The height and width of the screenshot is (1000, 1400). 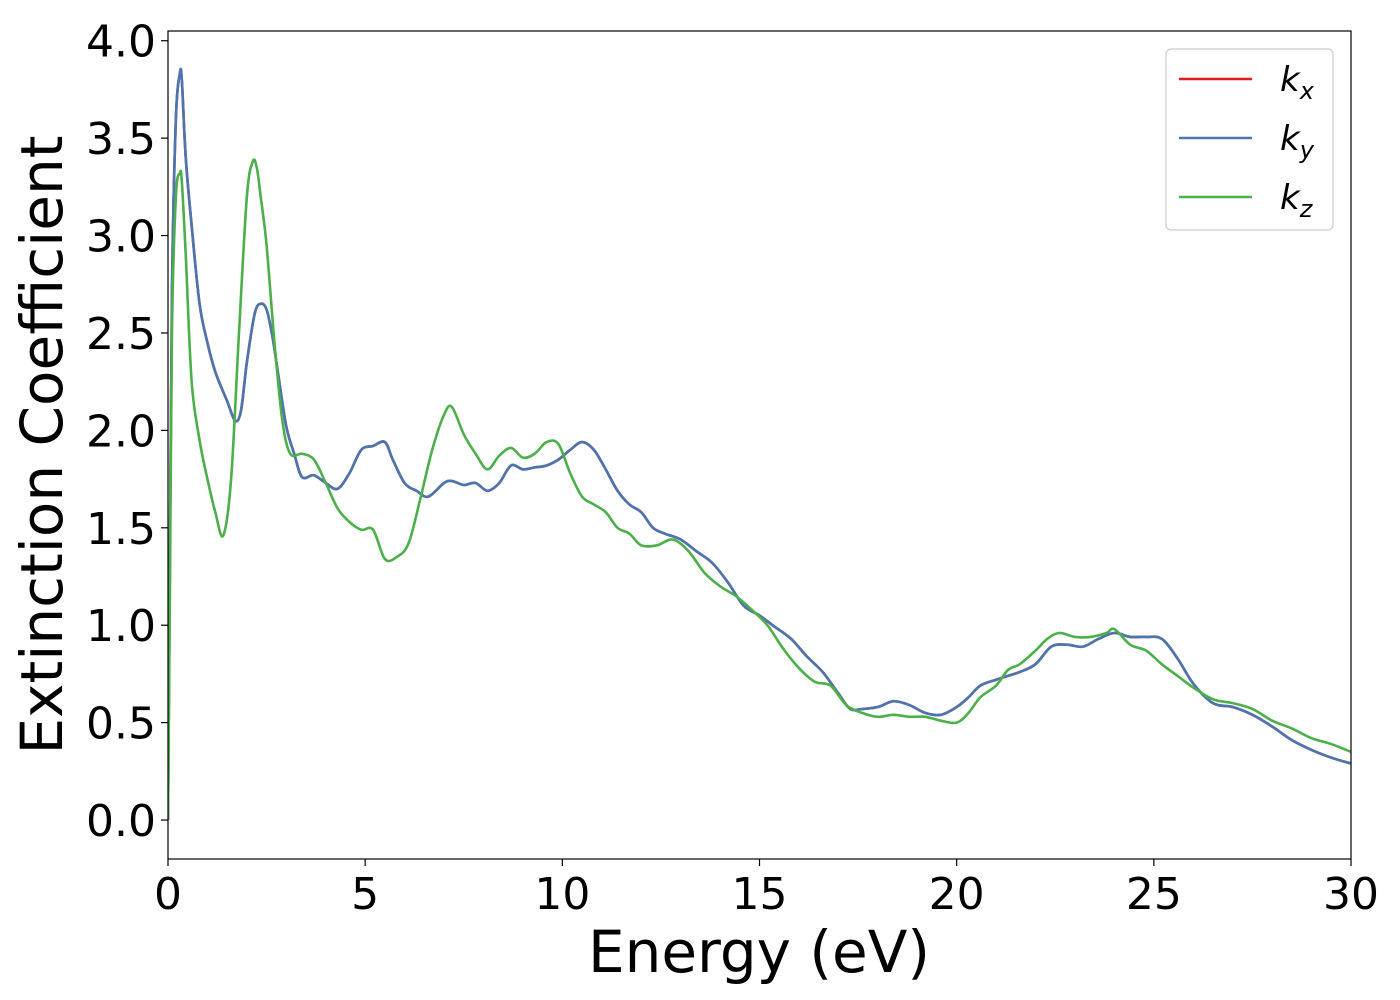 What do you see at coordinates (760, 894) in the screenshot?
I see `x-tick-label: 15` at bounding box center [760, 894].